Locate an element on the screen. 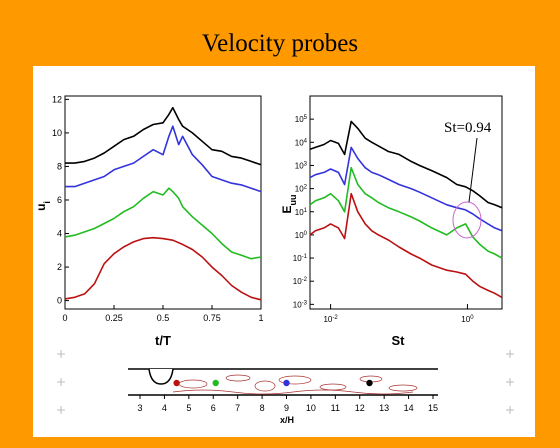  velocity-y-tick-label: 2 is located at coordinates (59, 267).